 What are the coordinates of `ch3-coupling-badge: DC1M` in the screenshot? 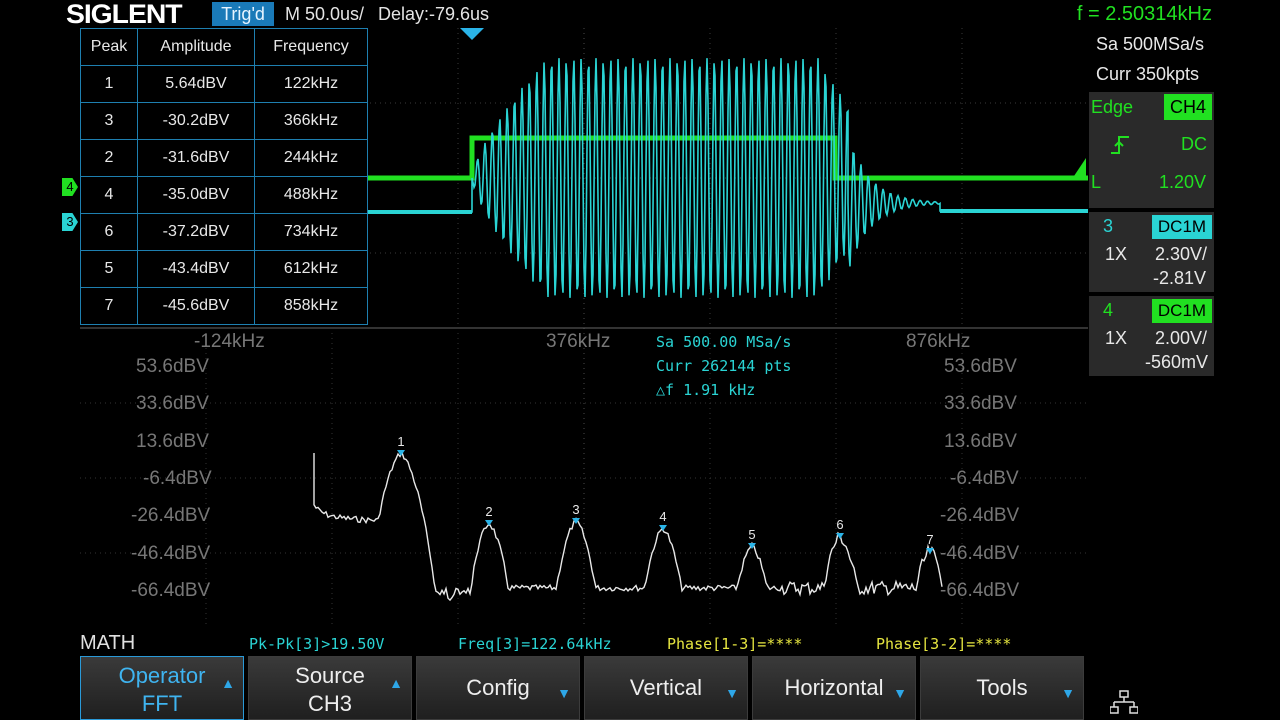 It's located at (1182, 227).